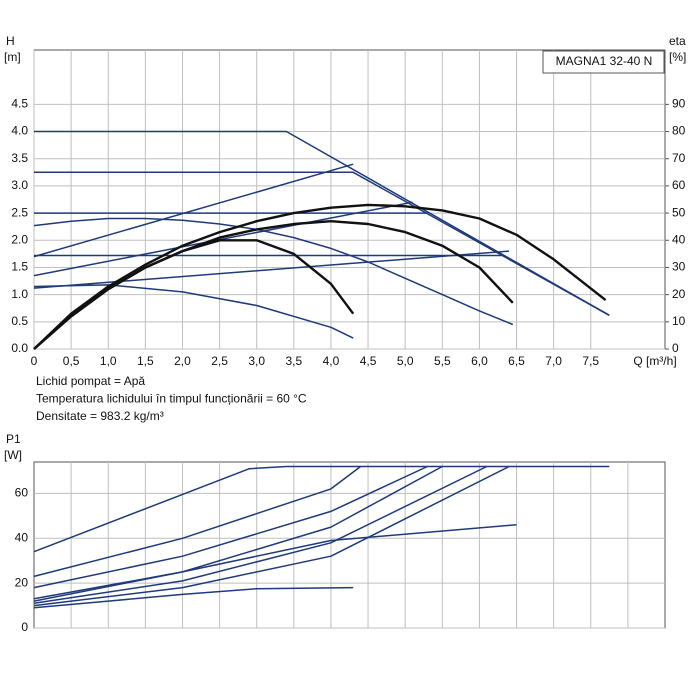 The width and height of the screenshot is (700, 700). Describe the element at coordinates (553, 361) in the screenshot. I see `x-tick-label: 7,0` at that location.